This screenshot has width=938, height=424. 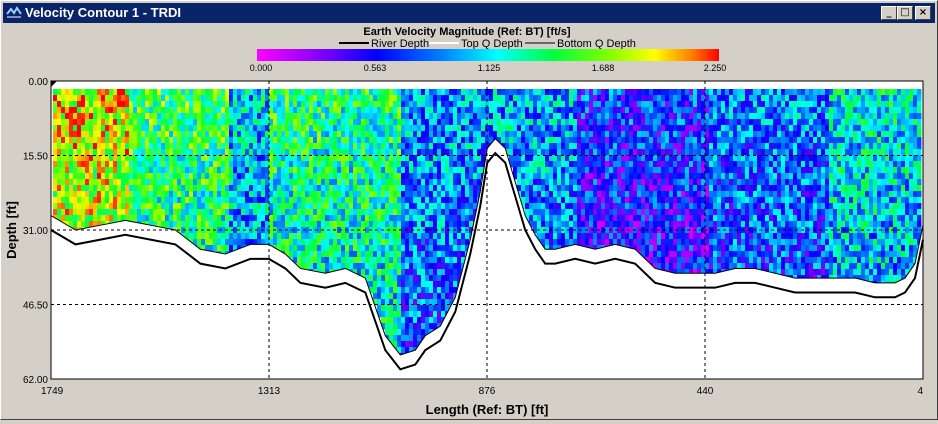 I want to click on minimize-button: _, so click(x=889, y=13).